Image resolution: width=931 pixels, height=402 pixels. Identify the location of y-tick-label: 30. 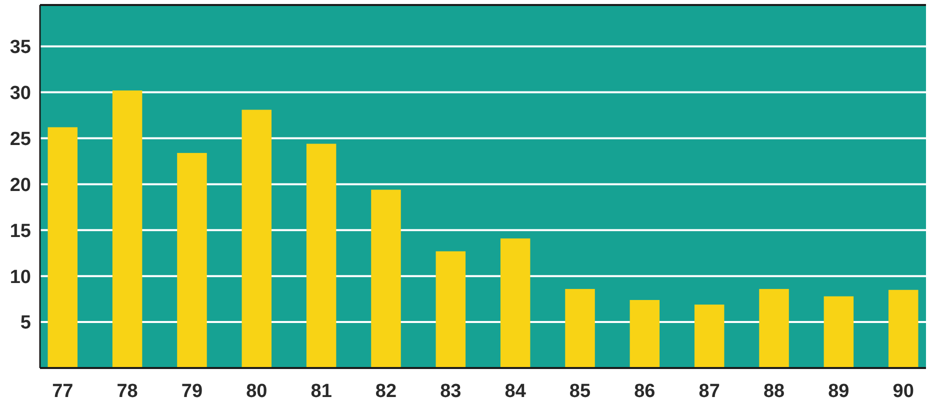
(20, 93).